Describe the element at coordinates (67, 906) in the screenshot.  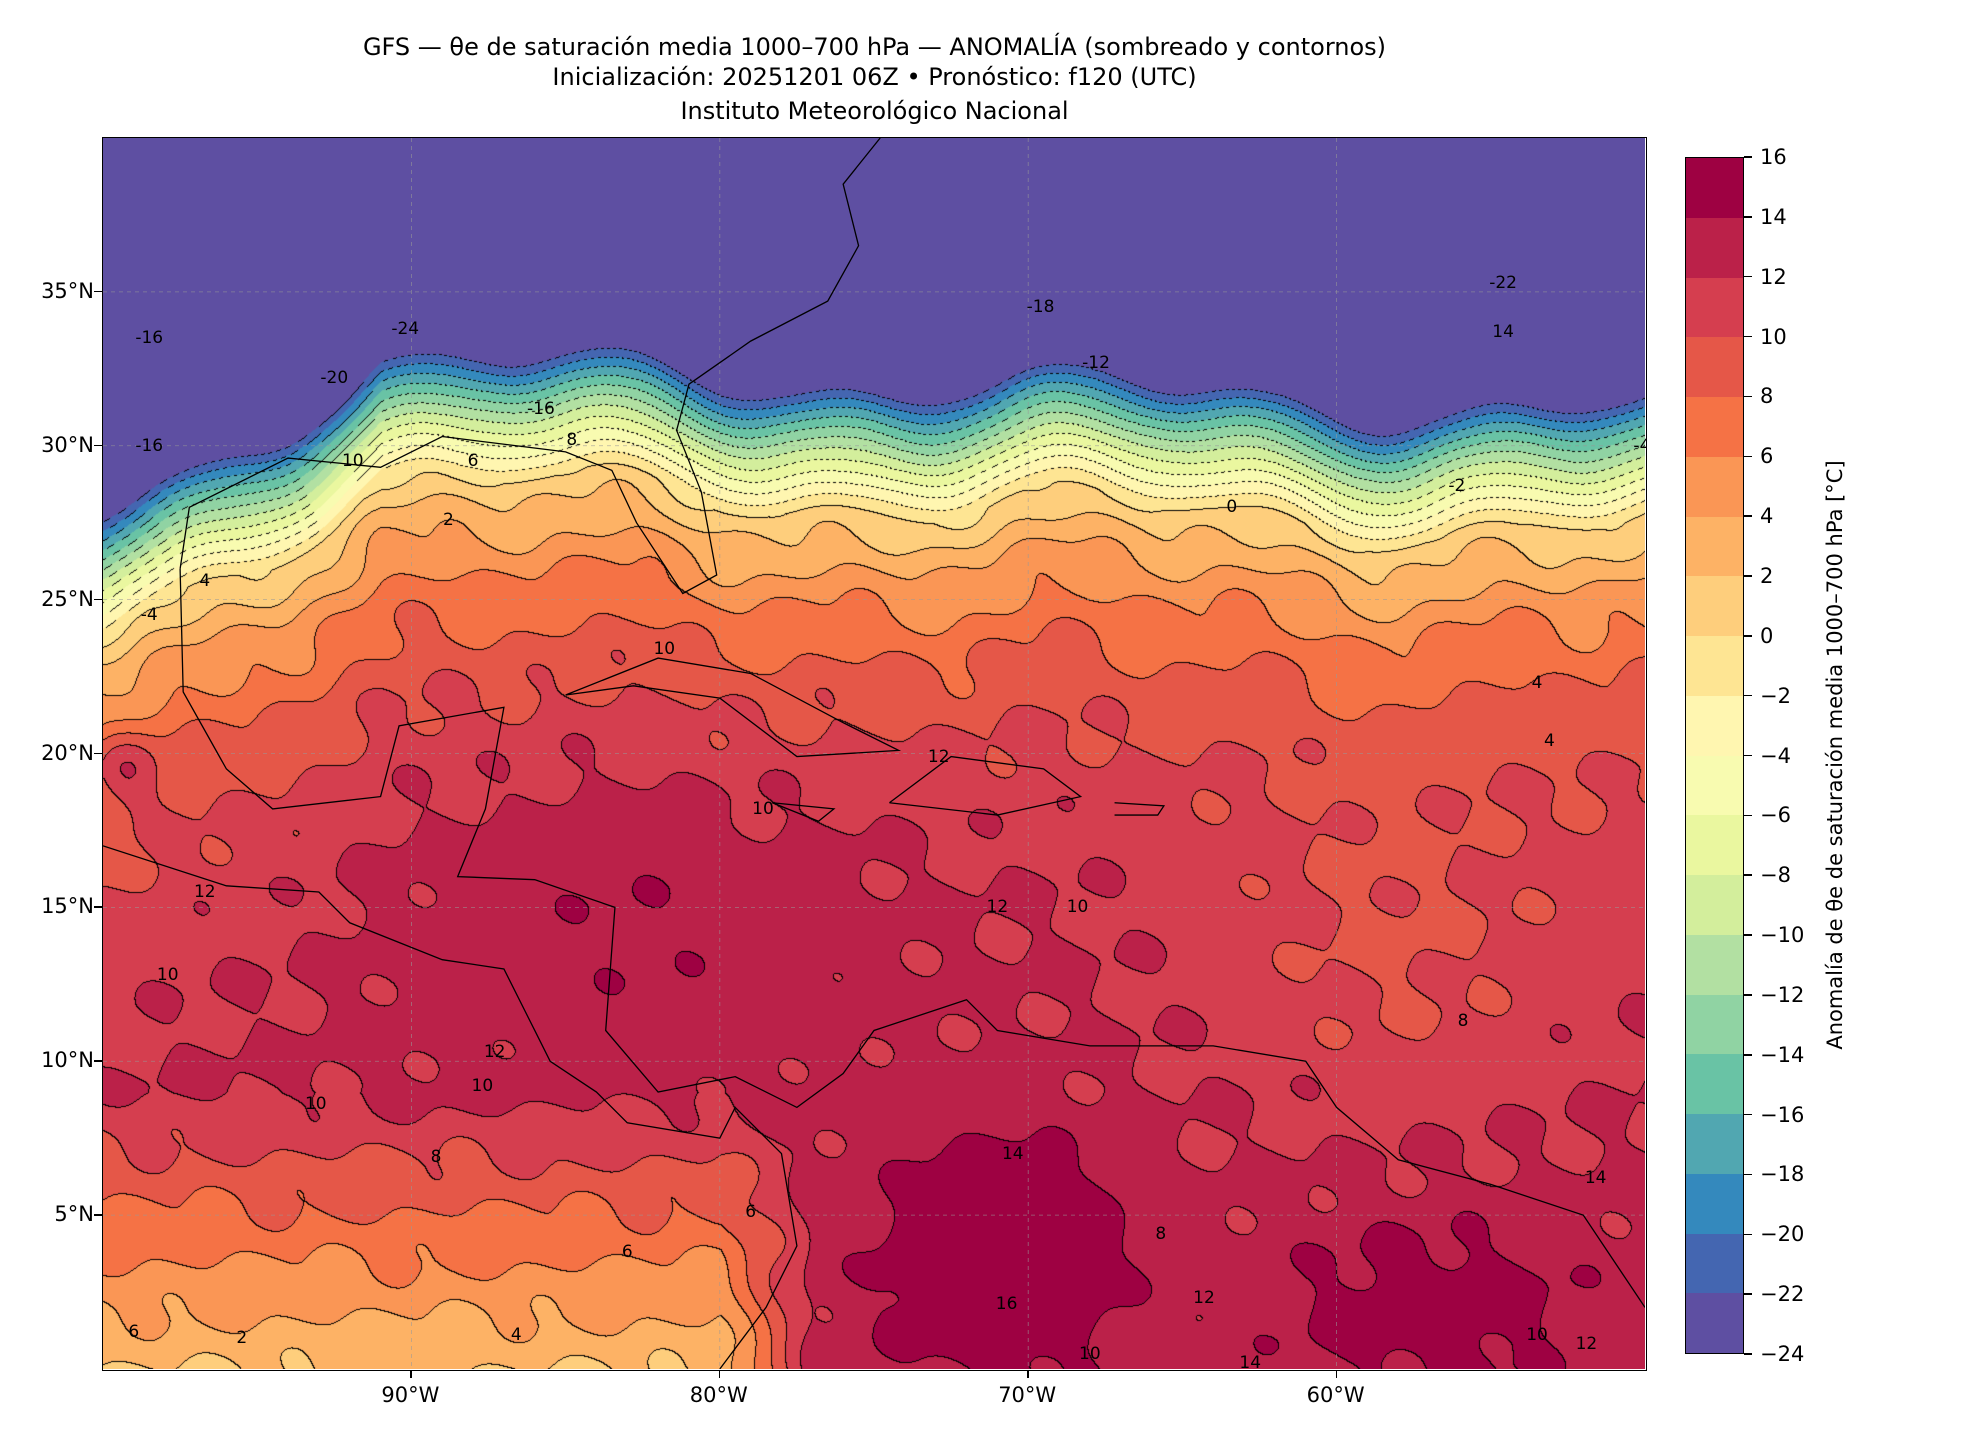
I see `lat-tick-label: 15°N` at that location.